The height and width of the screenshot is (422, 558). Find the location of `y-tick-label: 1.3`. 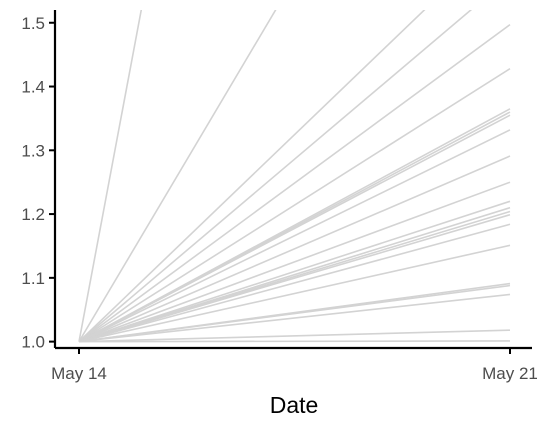

y-tick-label: 1.3 is located at coordinates (33, 150).